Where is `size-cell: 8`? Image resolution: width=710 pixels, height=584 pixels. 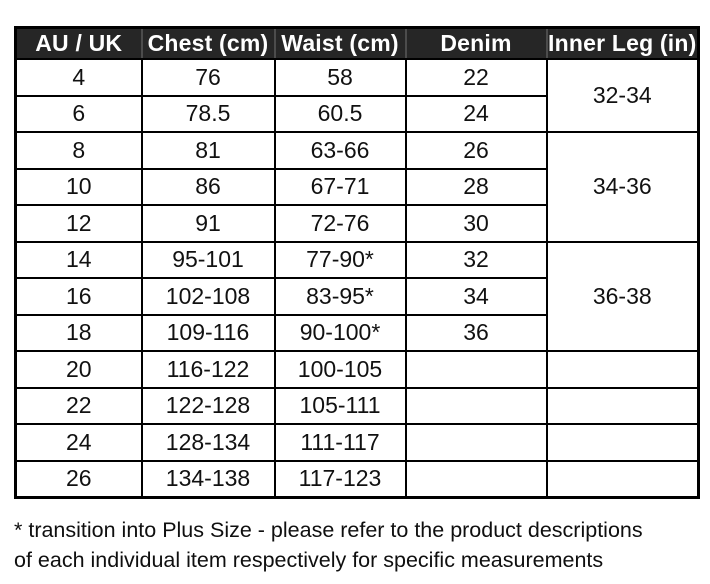 size-cell: 8 is located at coordinates (78, 150).